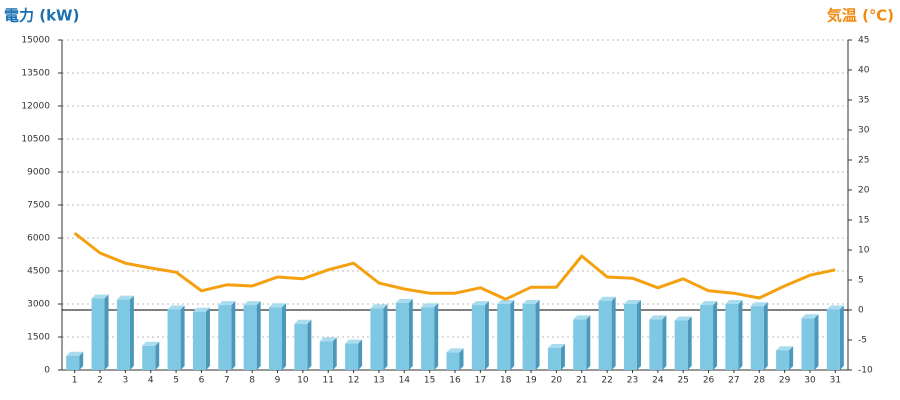 The image size is (900, 400). I want to click on y2-tick-label: 30, so click(864, 131).